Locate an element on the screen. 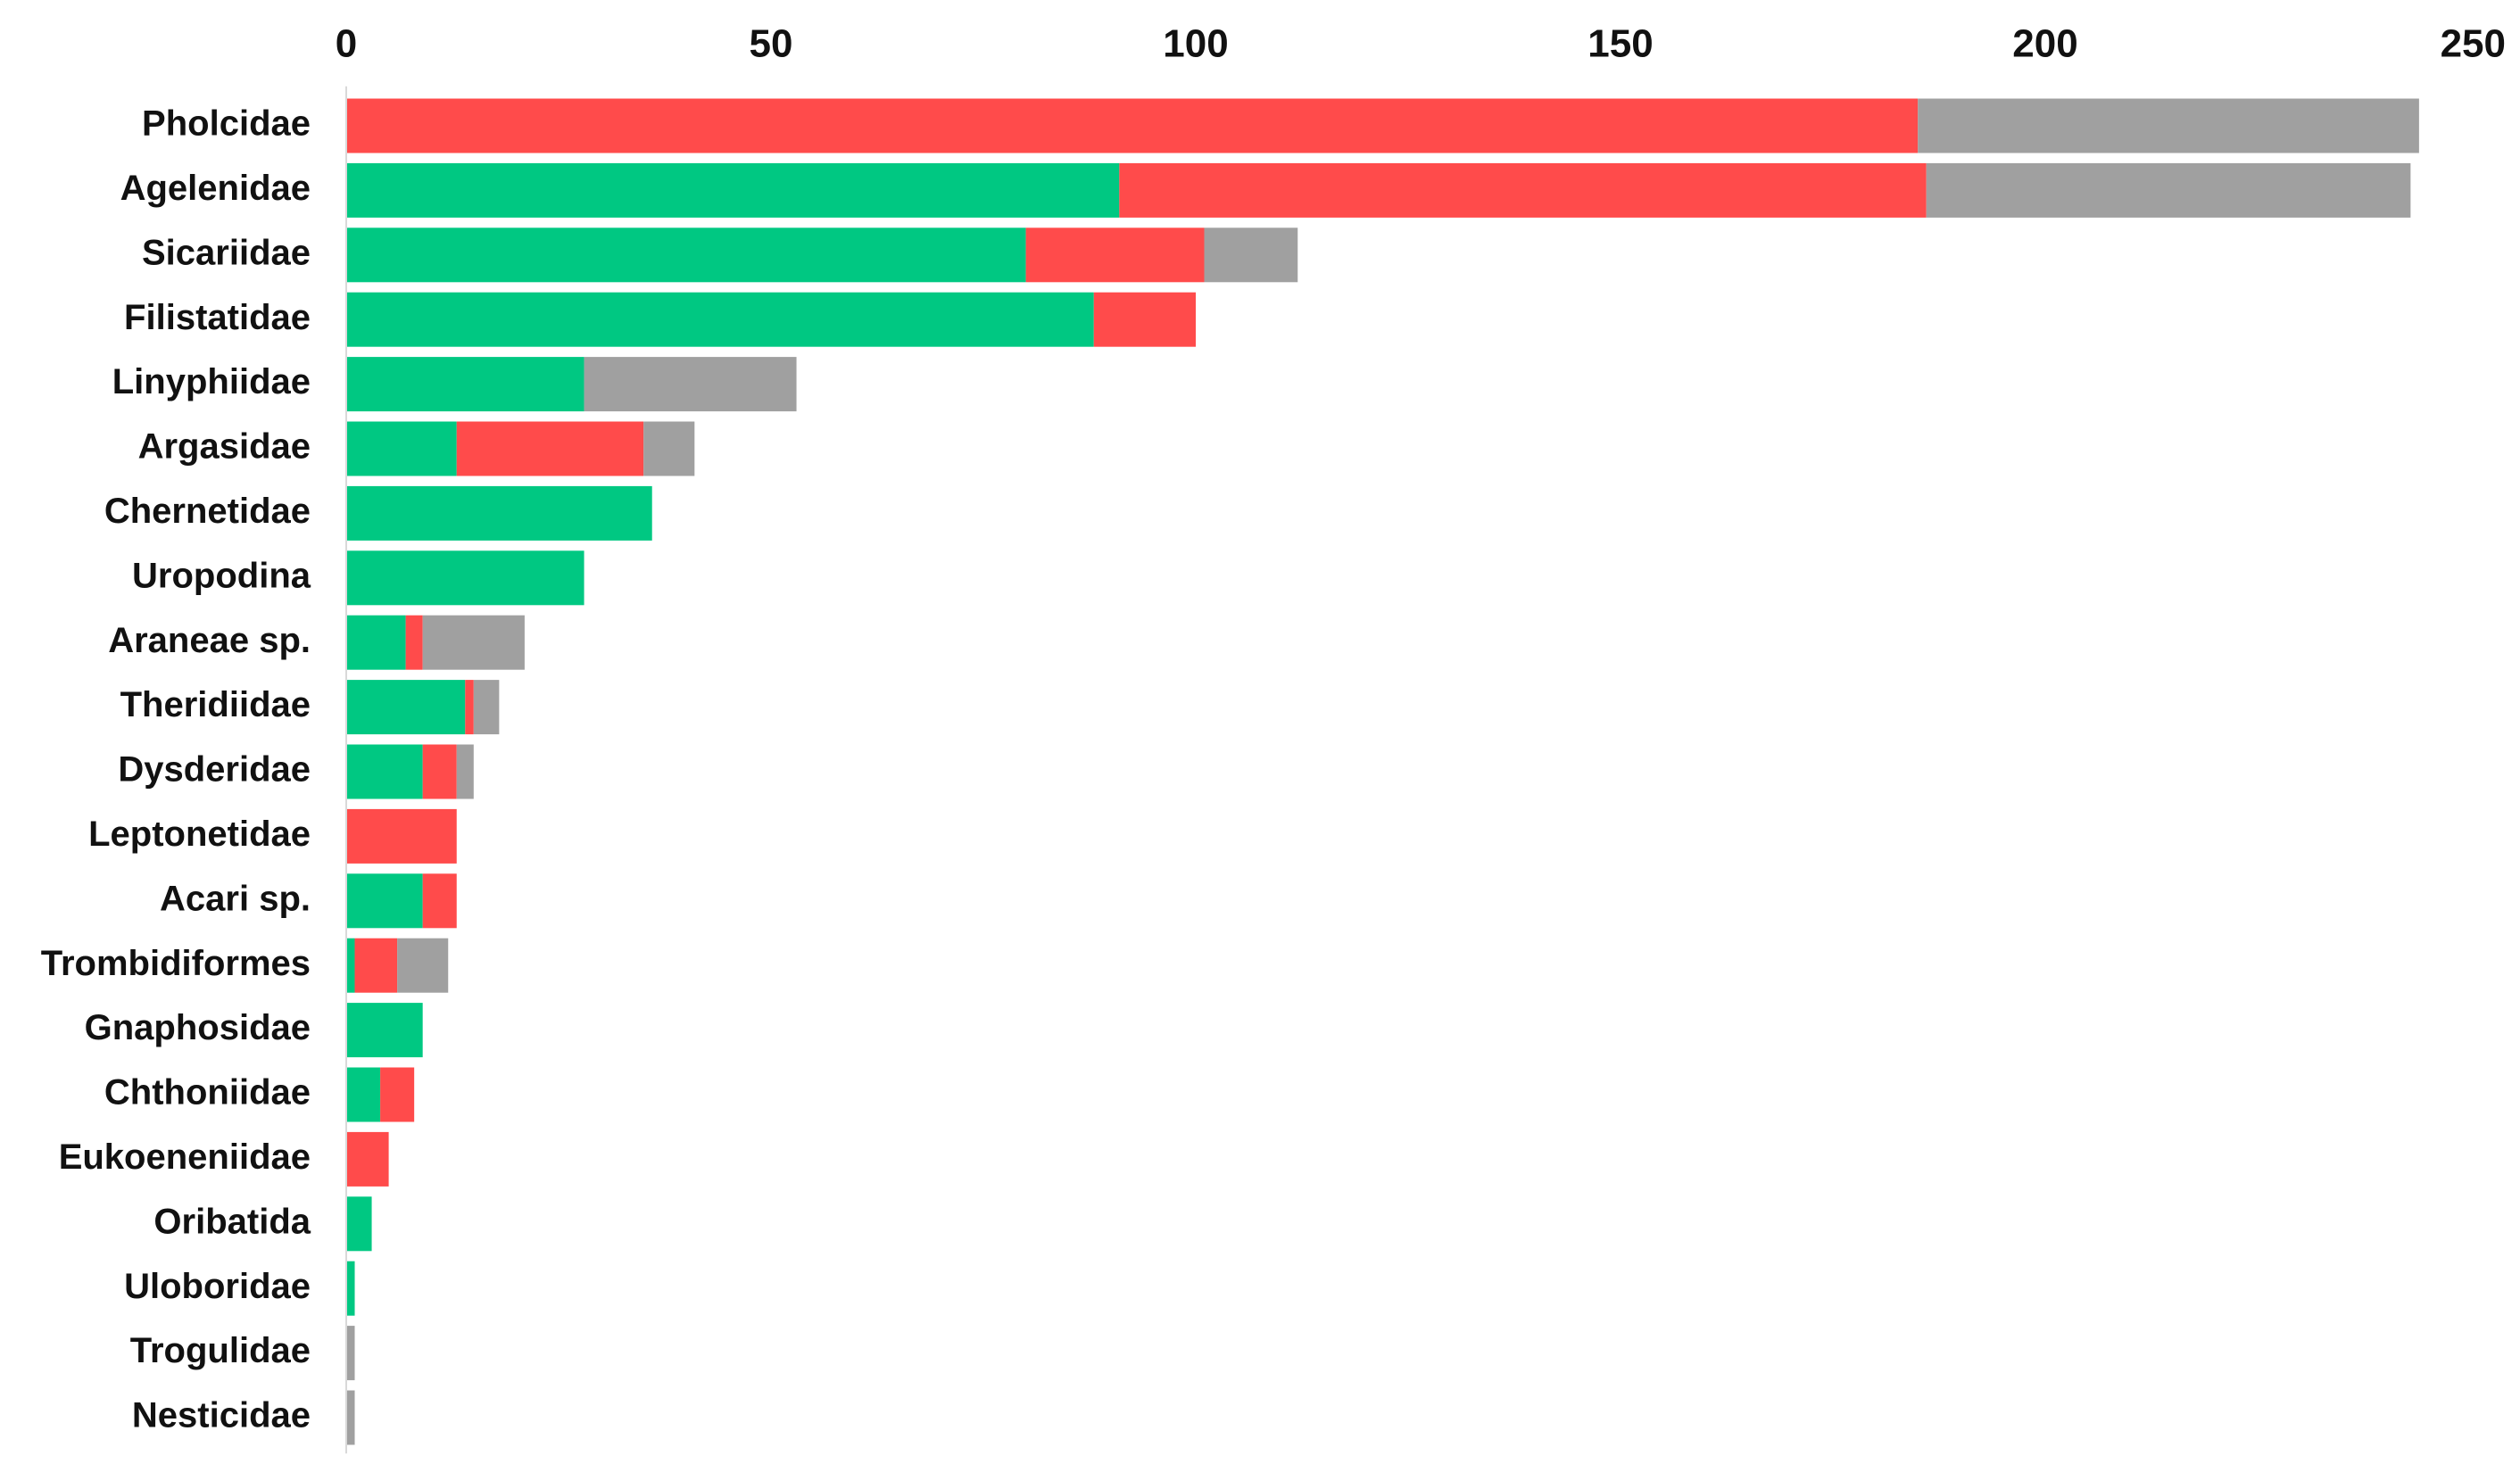 This screenshot has width=2520, height=1464. category-label: Filistatidae is located at coordinates (217, 318).